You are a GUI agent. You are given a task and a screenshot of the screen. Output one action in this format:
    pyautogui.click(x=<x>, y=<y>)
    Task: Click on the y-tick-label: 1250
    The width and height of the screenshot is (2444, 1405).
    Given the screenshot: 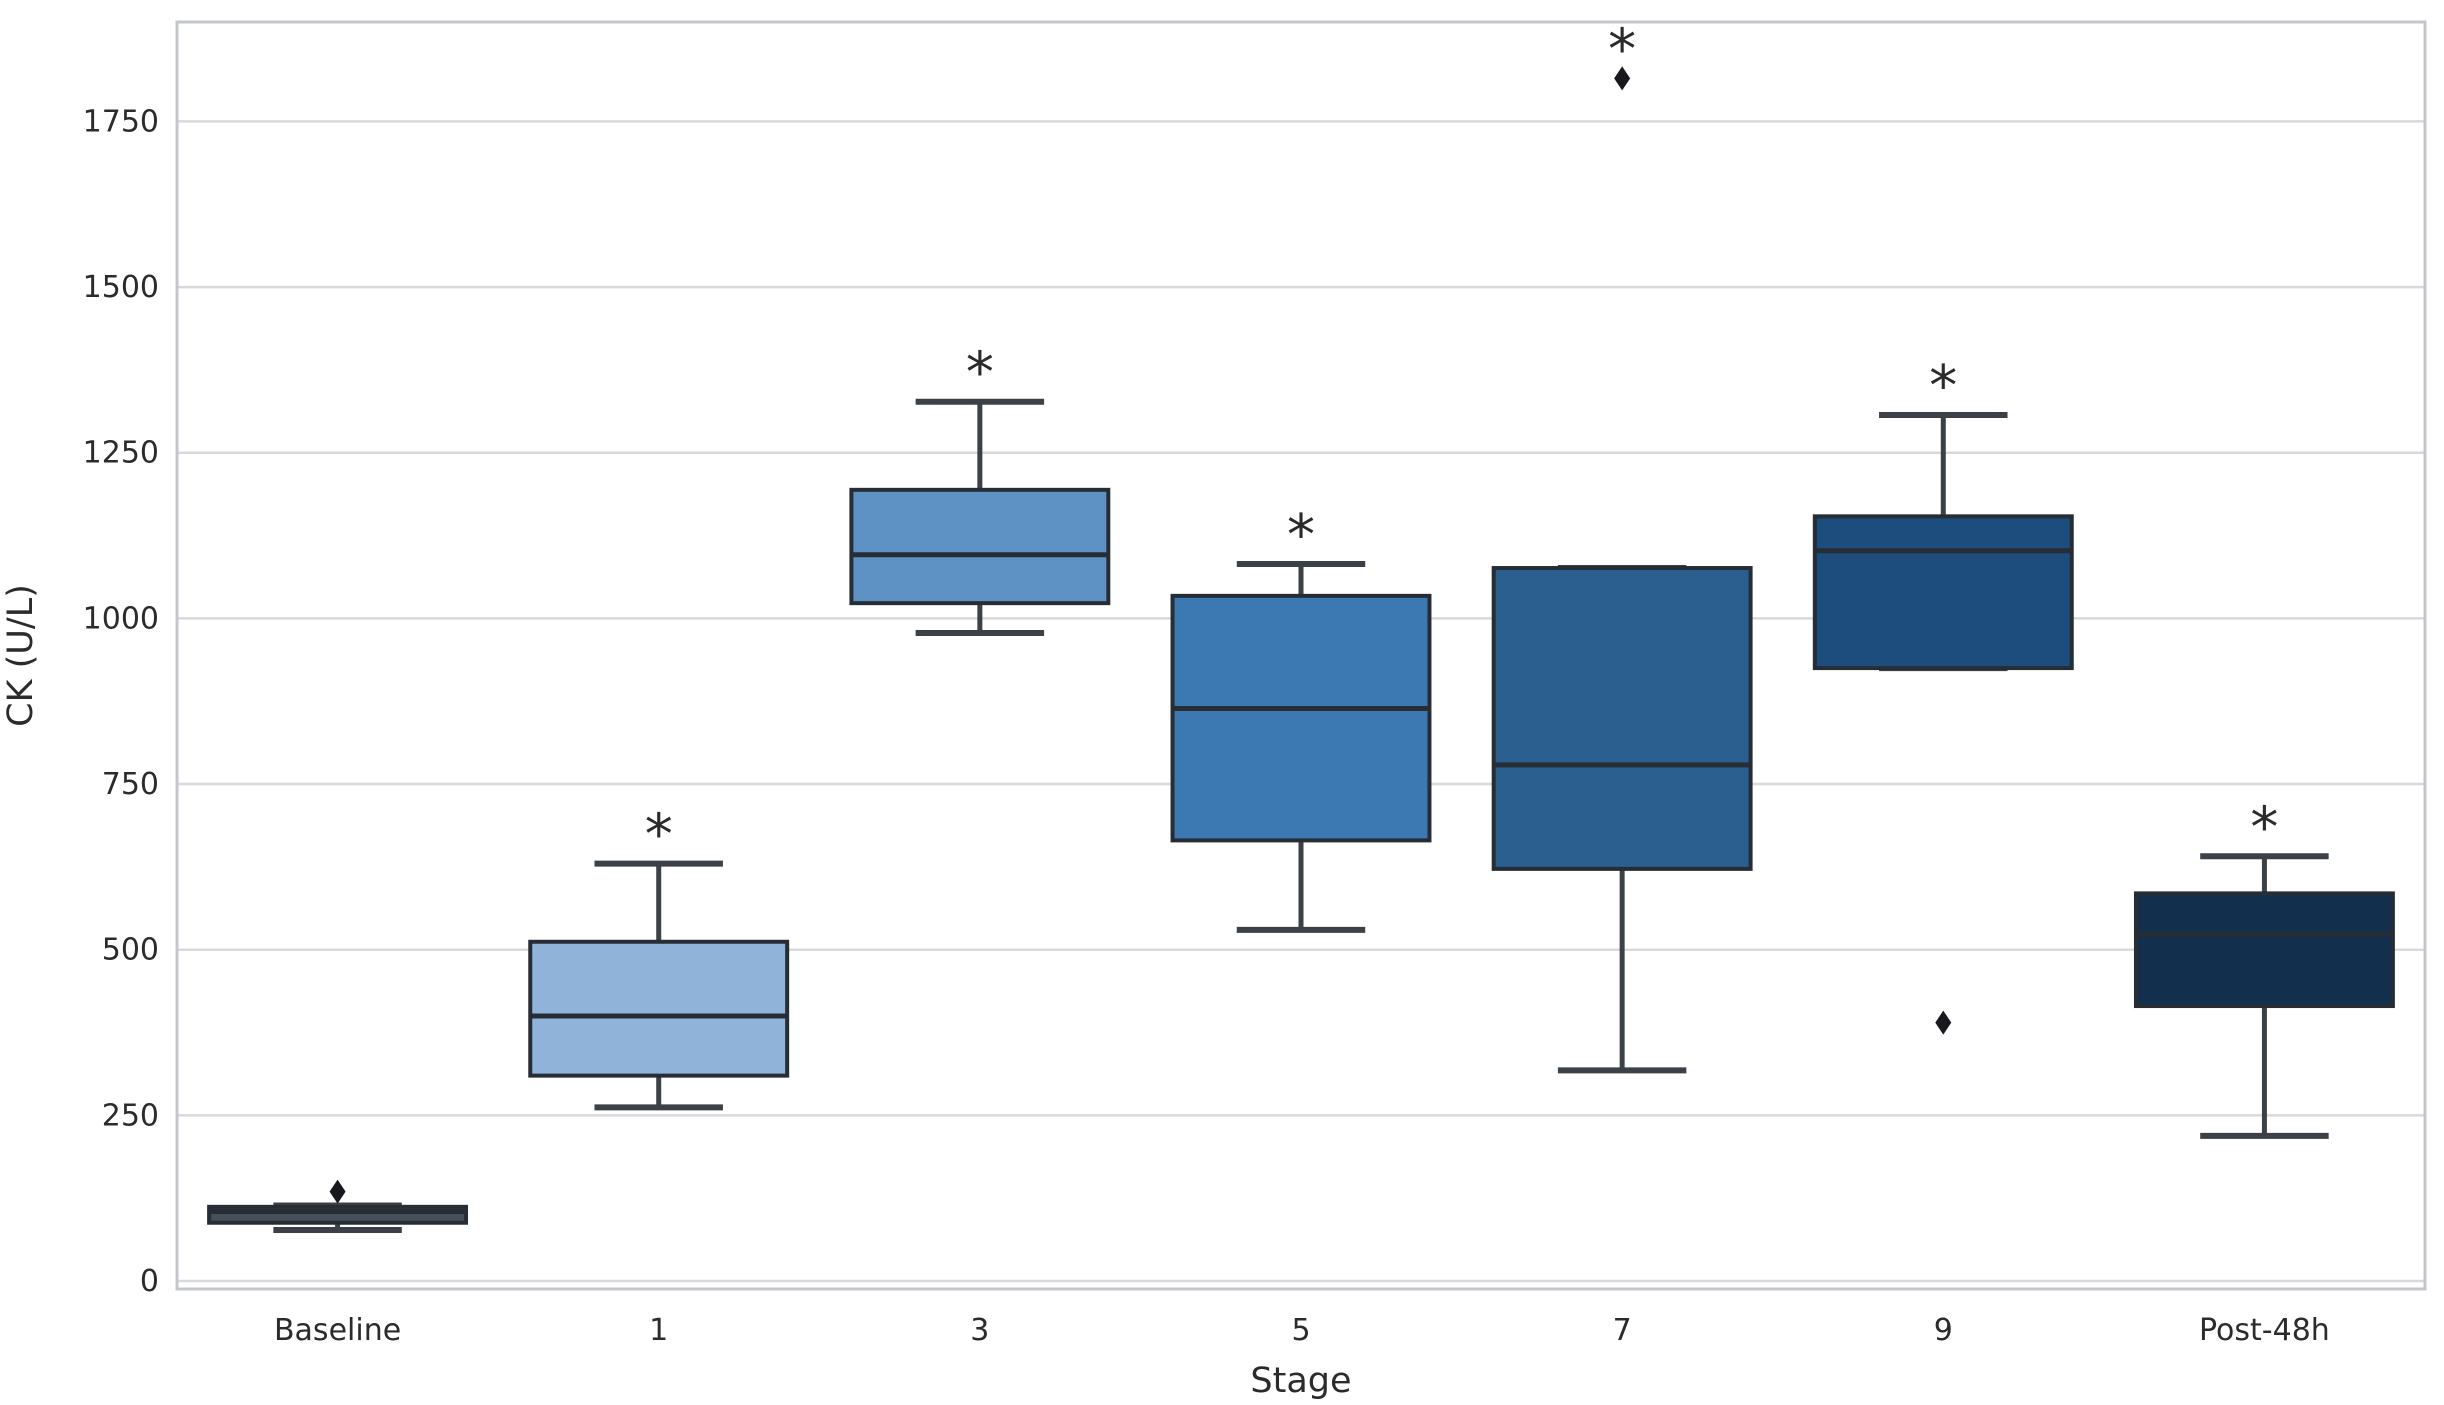 What is the action you would take?
    pyautogui.click(x=121, y=453)
    